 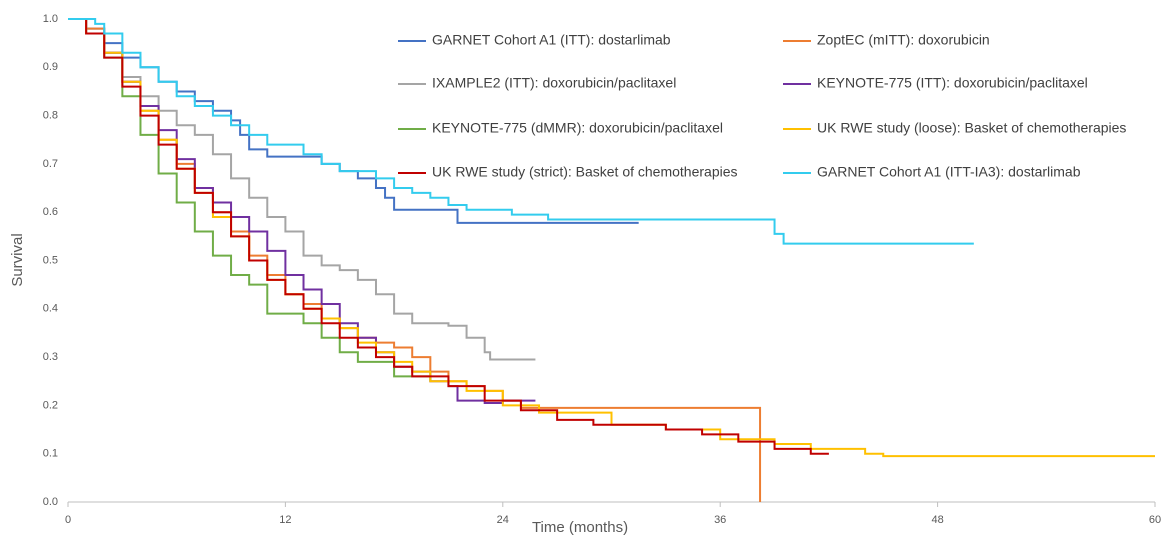 I want to click on y-tick-label: 0.1, so click(x=50, y=454).